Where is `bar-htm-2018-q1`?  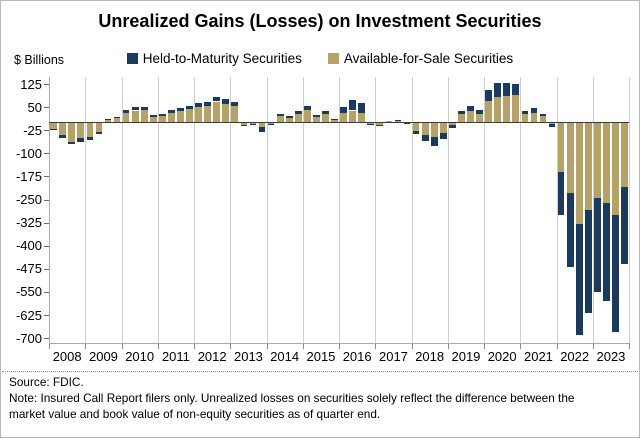 bar-htm-2018-q1 is located at coordinates (416, 132).